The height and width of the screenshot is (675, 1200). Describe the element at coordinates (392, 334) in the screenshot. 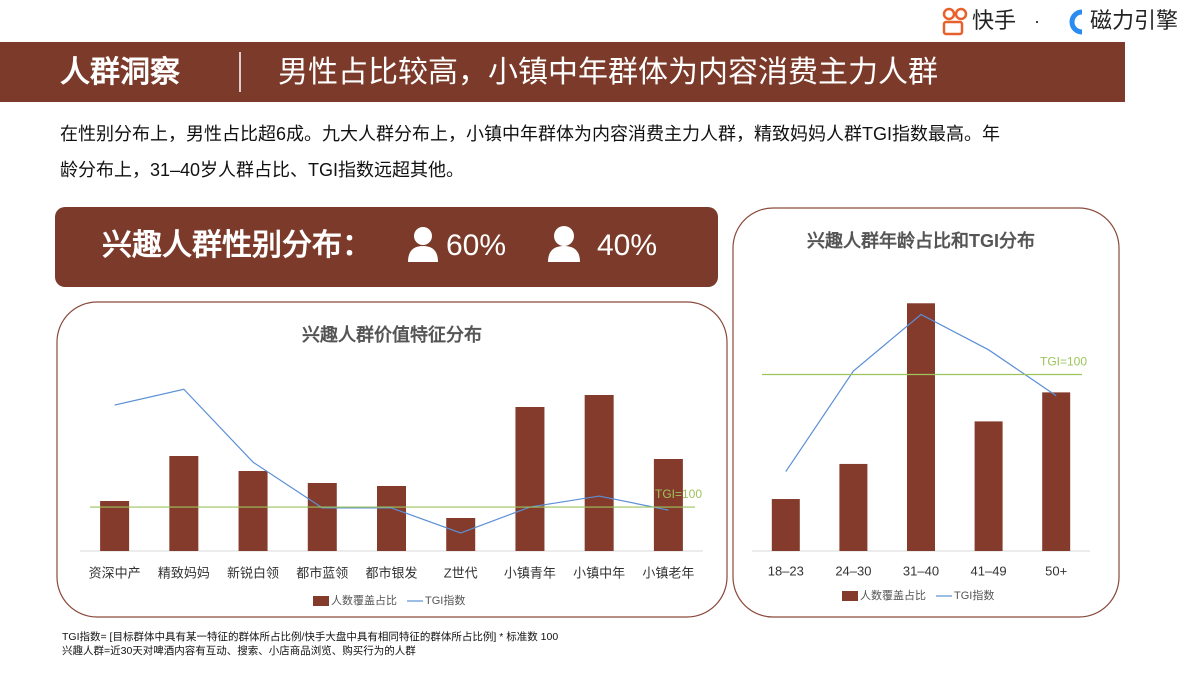

I see `chart-title: 兴趣人群价值特征分布` at that location.